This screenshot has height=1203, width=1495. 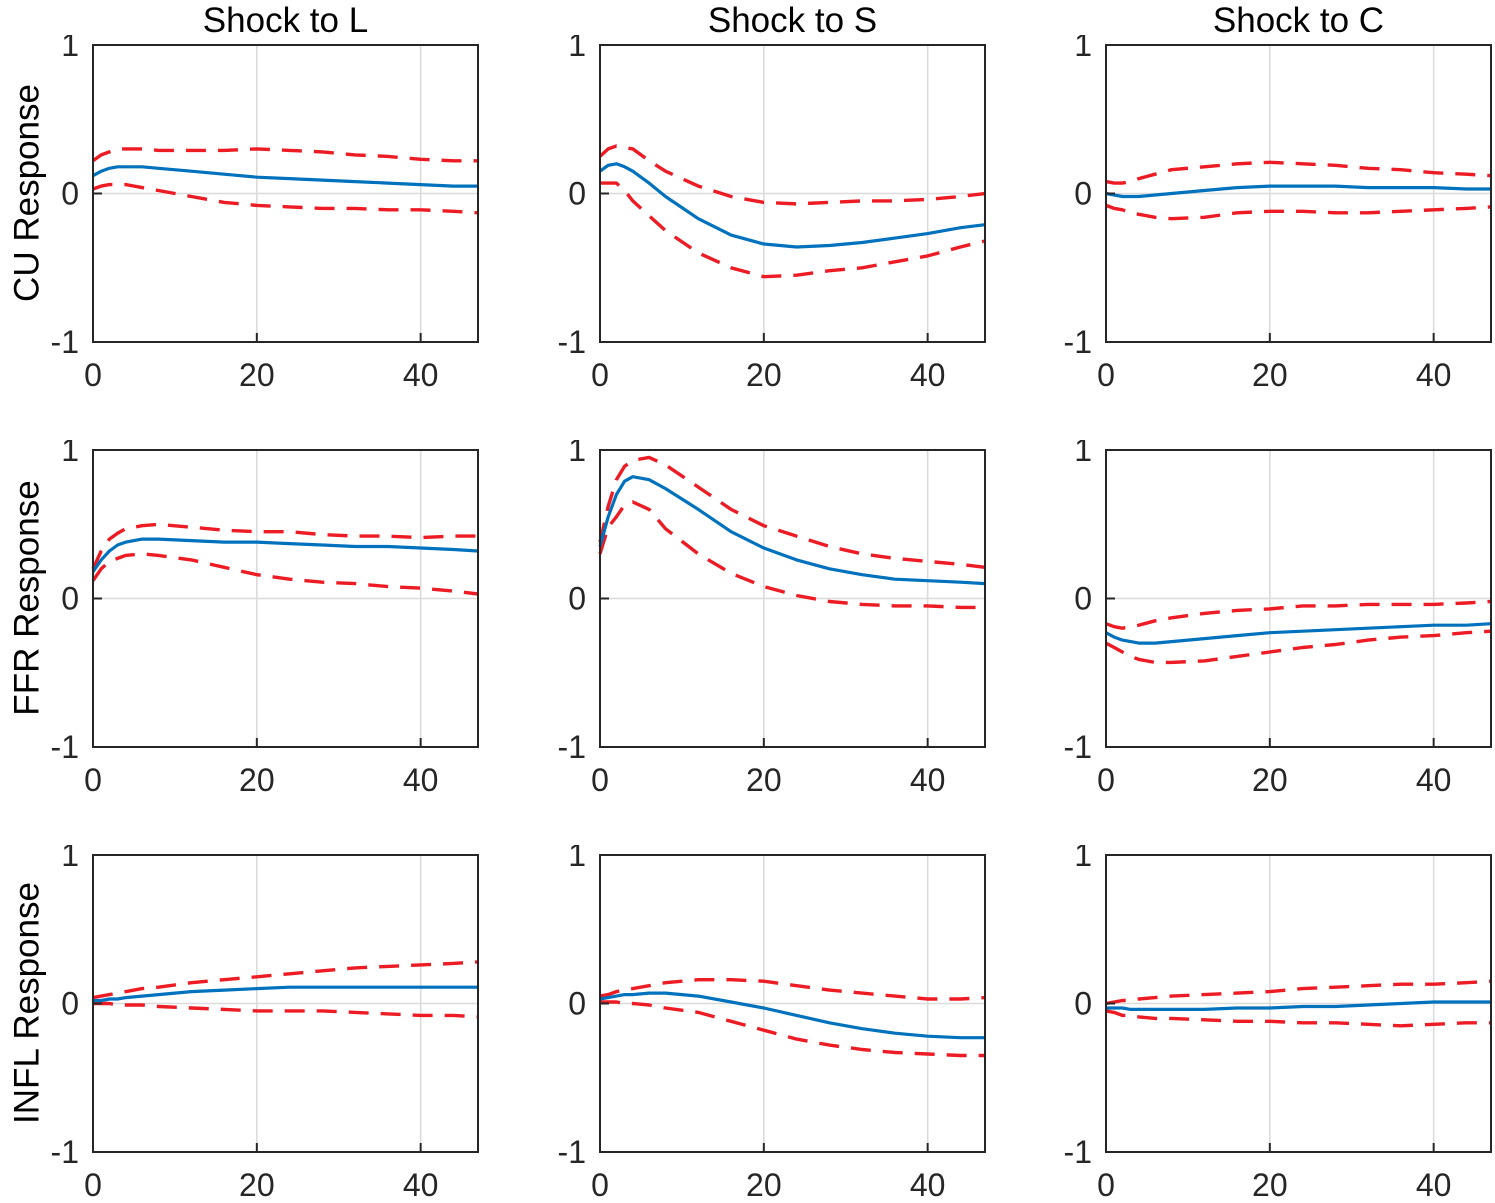 What do you see at coordinates (250, 213) in the screenshot?
I see `panel-cu-response-shock-to-l: 0 20 40 1 0 -1` at bounding box center [250, 213].